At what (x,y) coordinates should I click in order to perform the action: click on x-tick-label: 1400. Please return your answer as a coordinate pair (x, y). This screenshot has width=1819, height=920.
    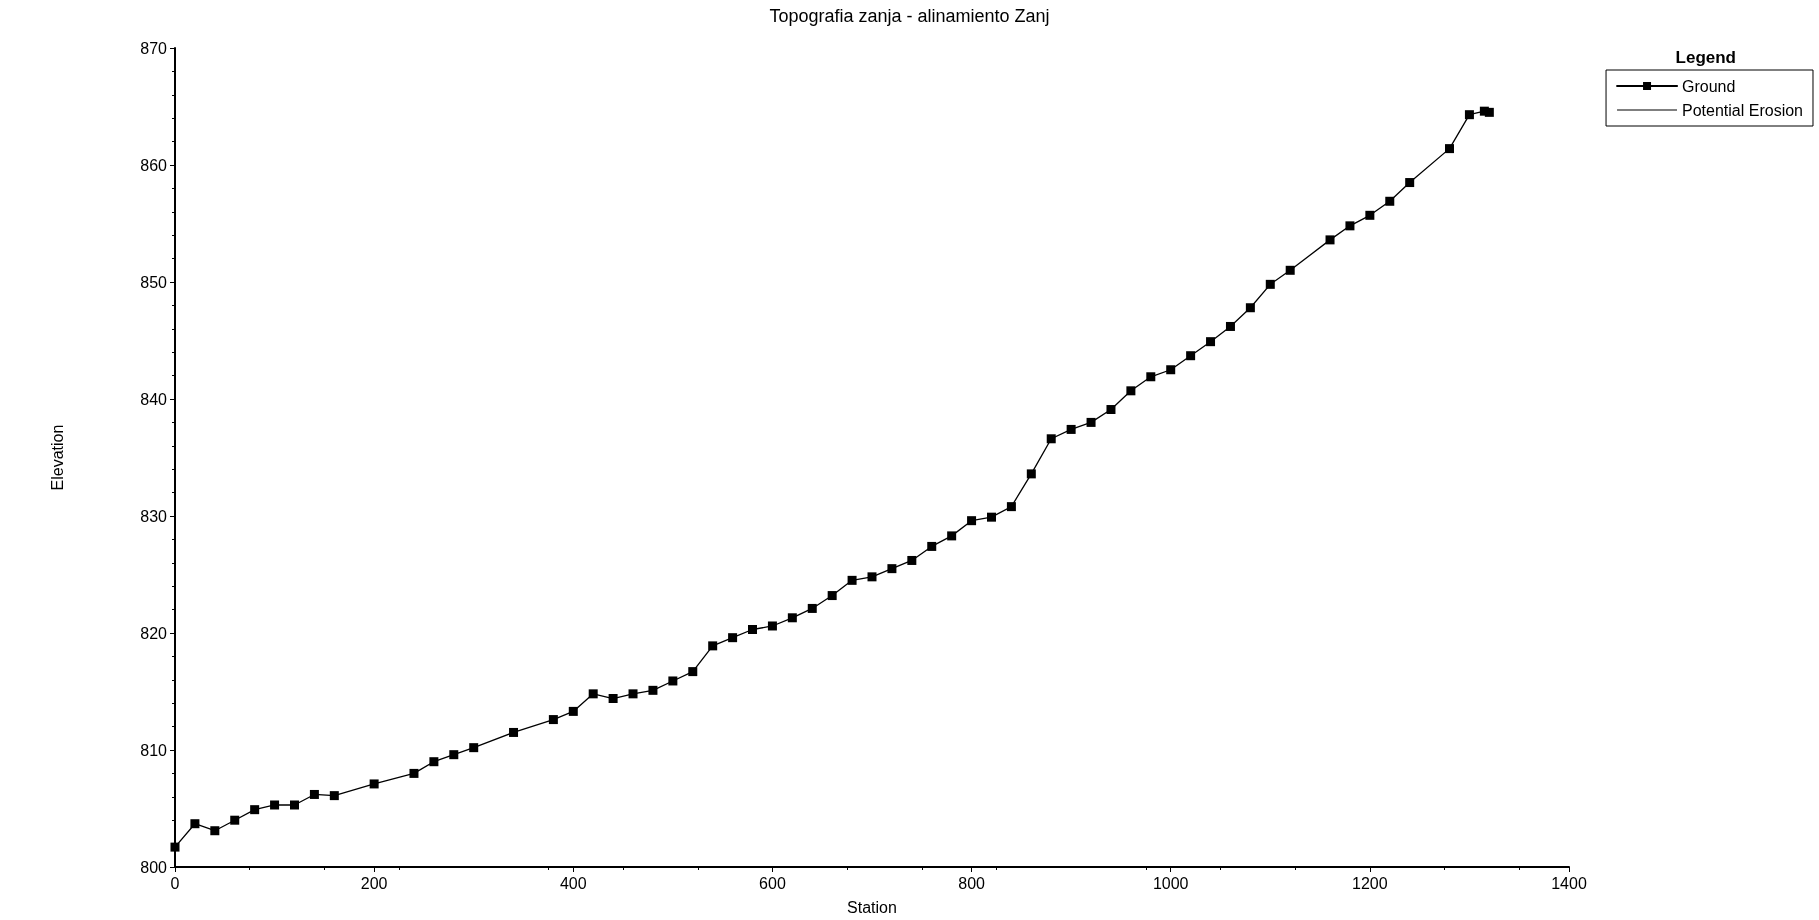
    Looking at the image, I should click on (1569, 883).